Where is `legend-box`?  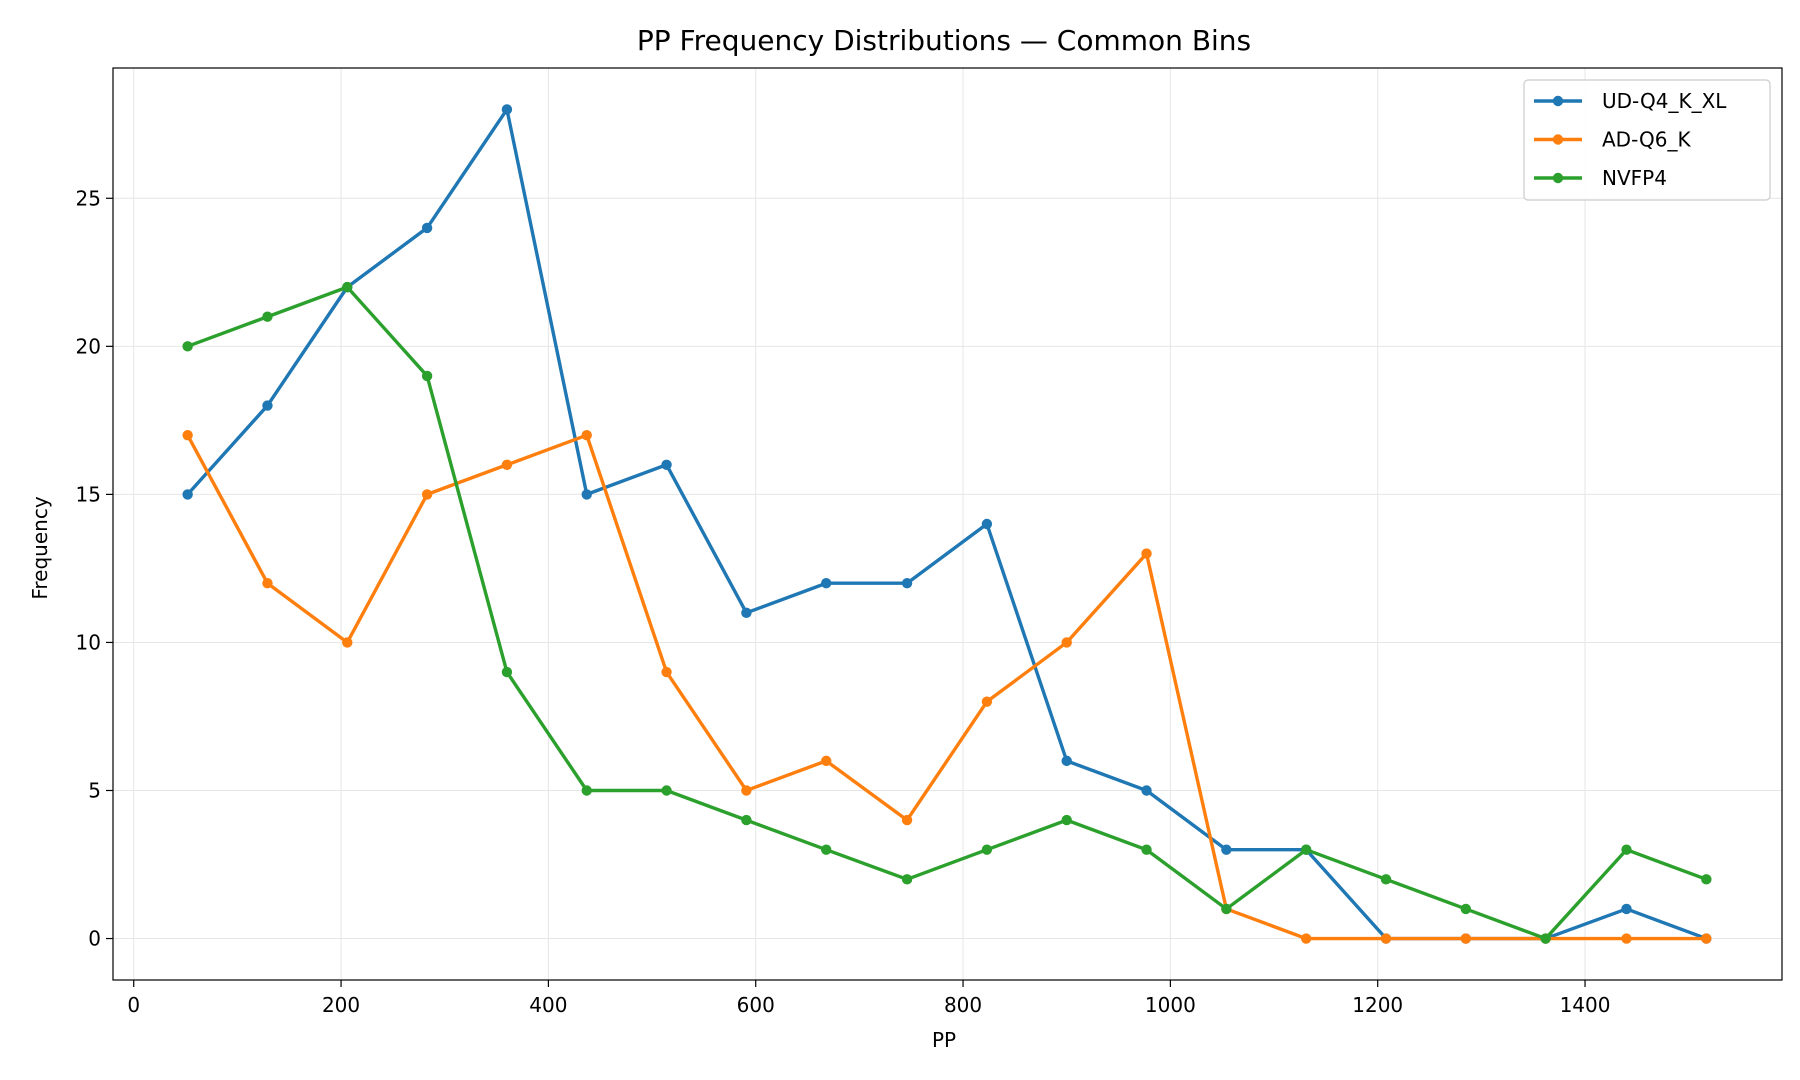
legend-box is located at coordinates (1647, 140).